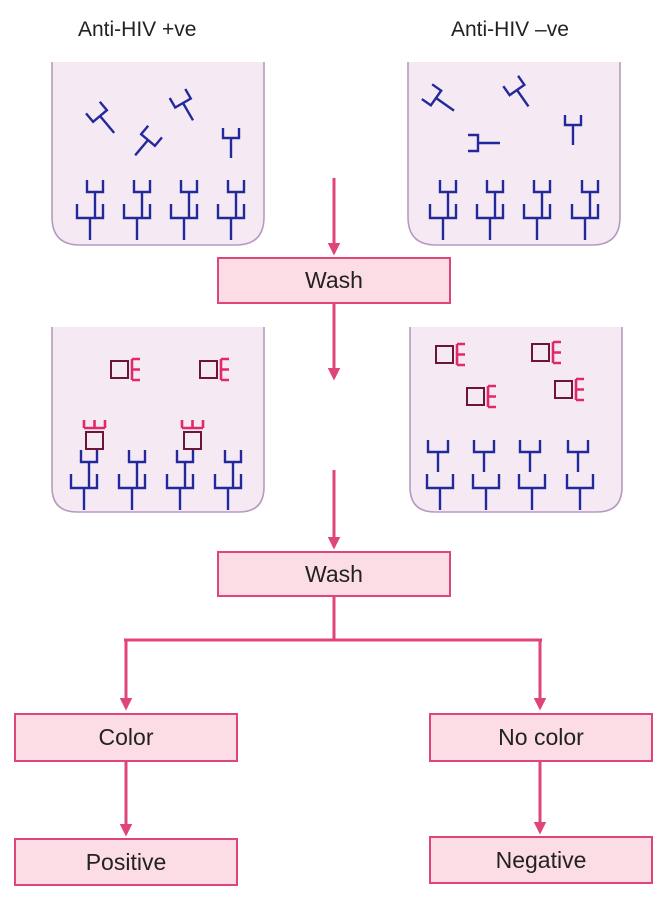  What do you see at coordinates (334, 116) in the screenshot?
I see `free-antibodies` at bounding box center [334, 116].